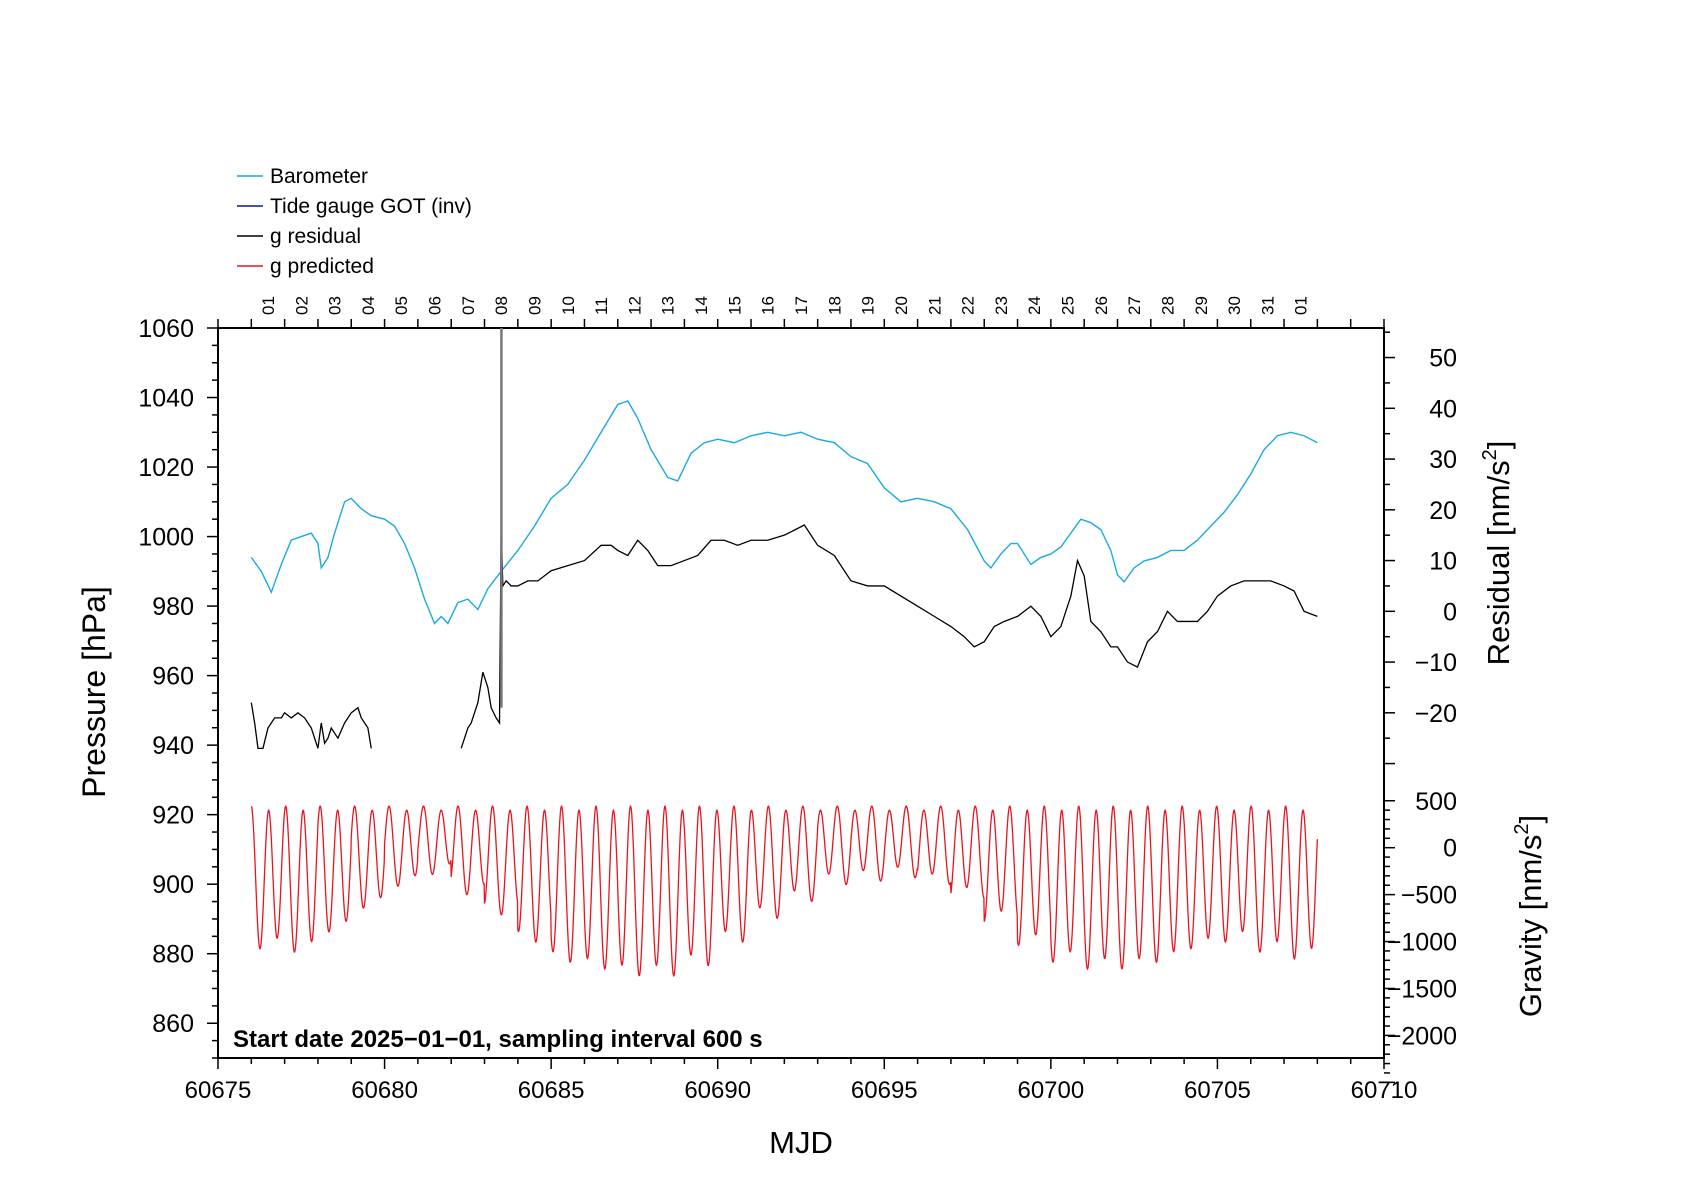  Describe the element at coordinates (166, 399) in the screenshot. I see `left-tick-label: 1040` at that location.